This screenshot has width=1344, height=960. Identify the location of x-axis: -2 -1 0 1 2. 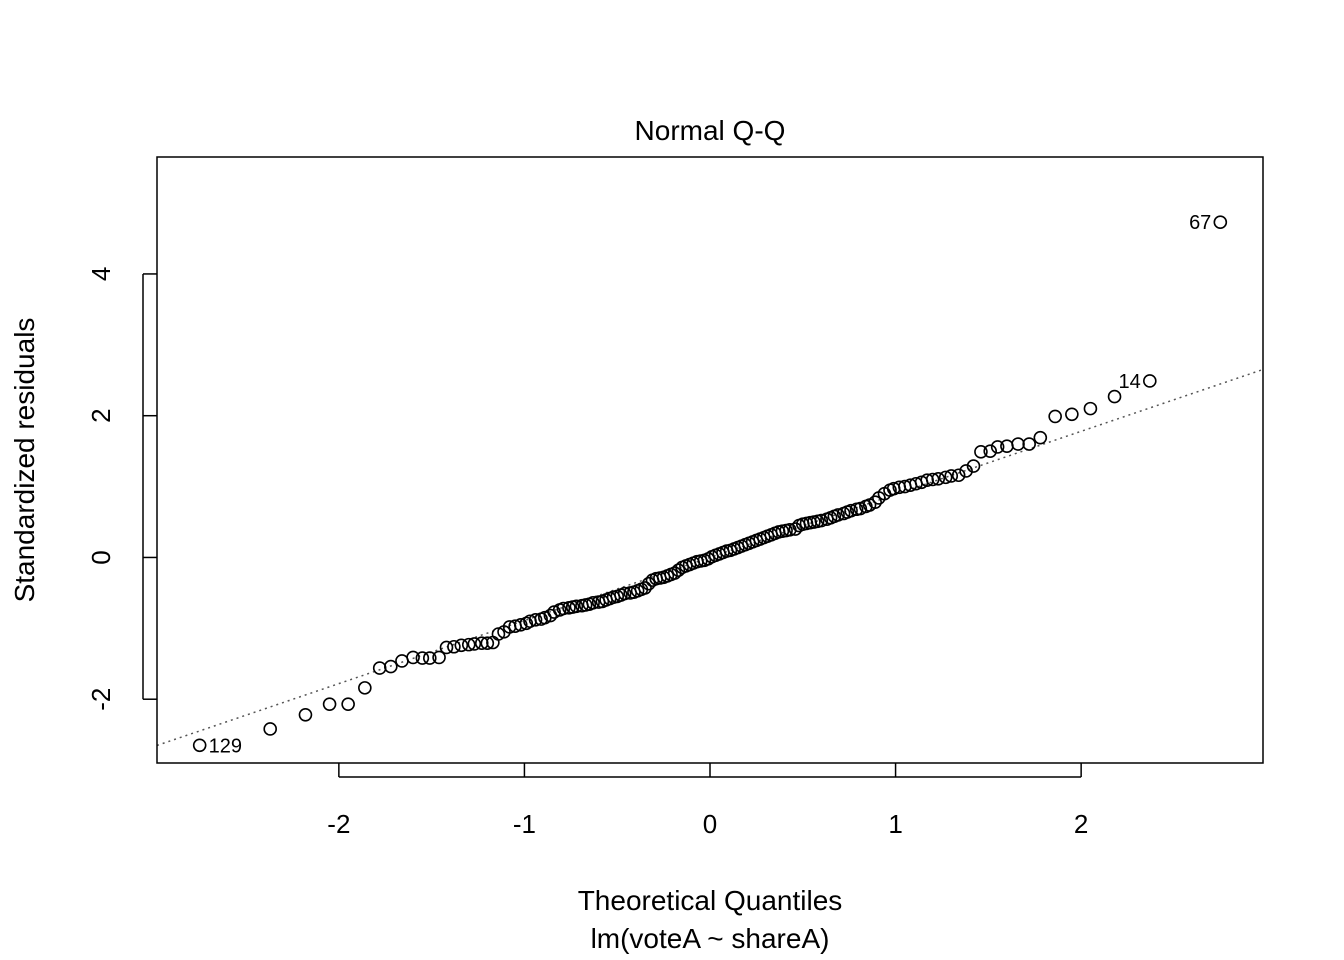
(707, 801).